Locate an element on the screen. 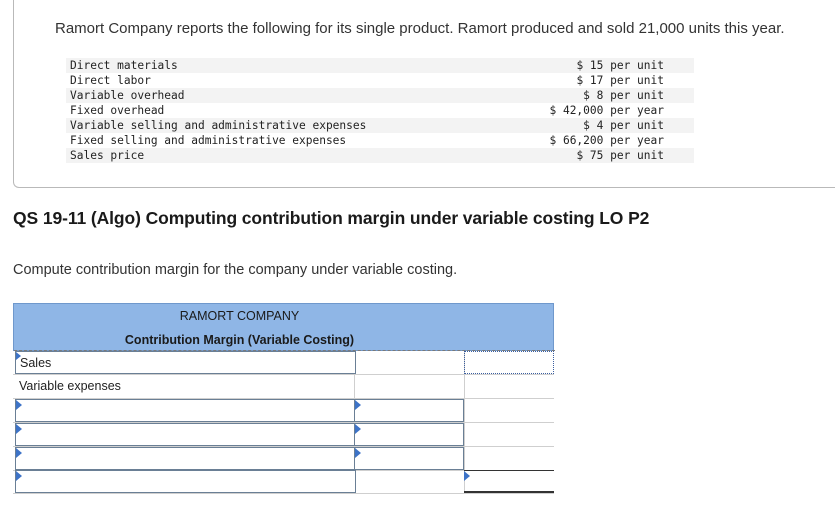  cost-value: $ 4 per unit is located at coordinates (591, 125).